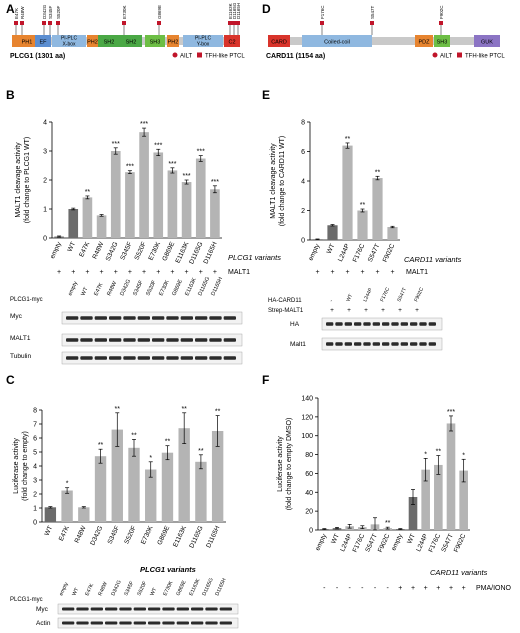  I want to click on blot-lane-label: empty, so click(64, 589).